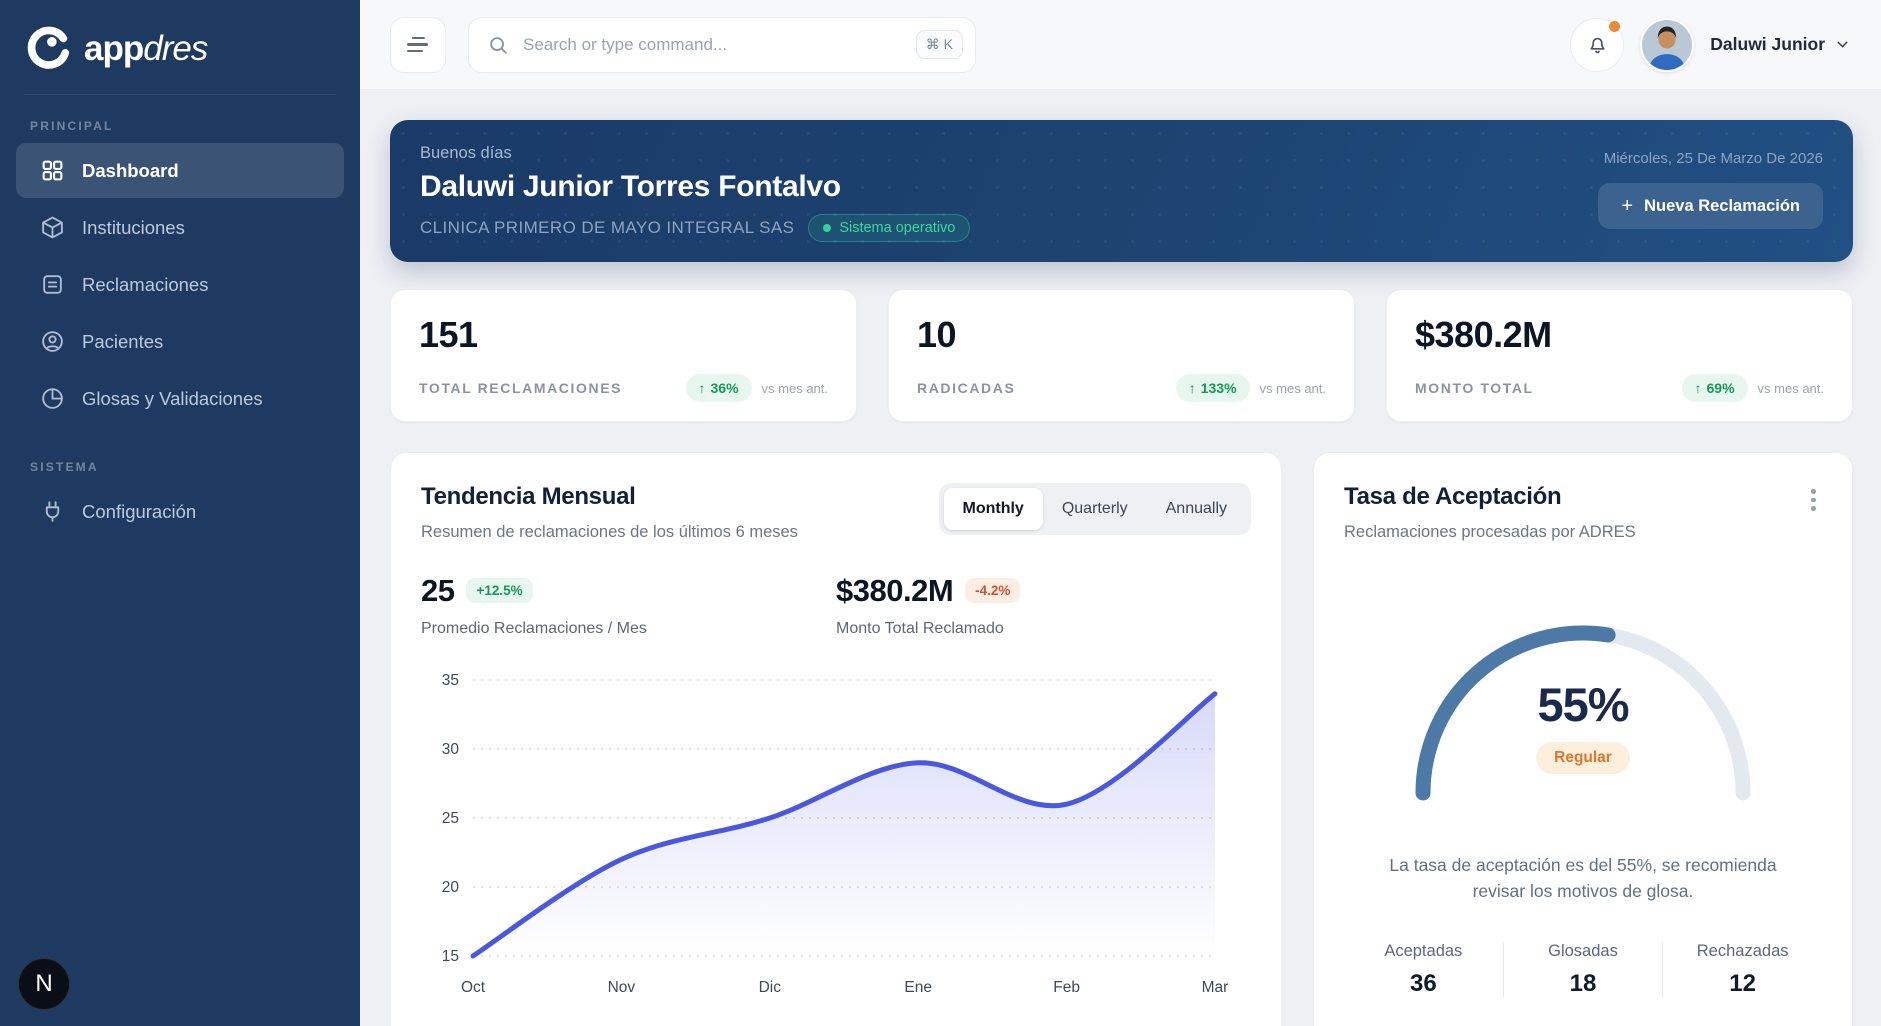  What do you see at coordinates (418, 38) in the screenshot?
I see `menu-icon` at bounding box center [418, 38].